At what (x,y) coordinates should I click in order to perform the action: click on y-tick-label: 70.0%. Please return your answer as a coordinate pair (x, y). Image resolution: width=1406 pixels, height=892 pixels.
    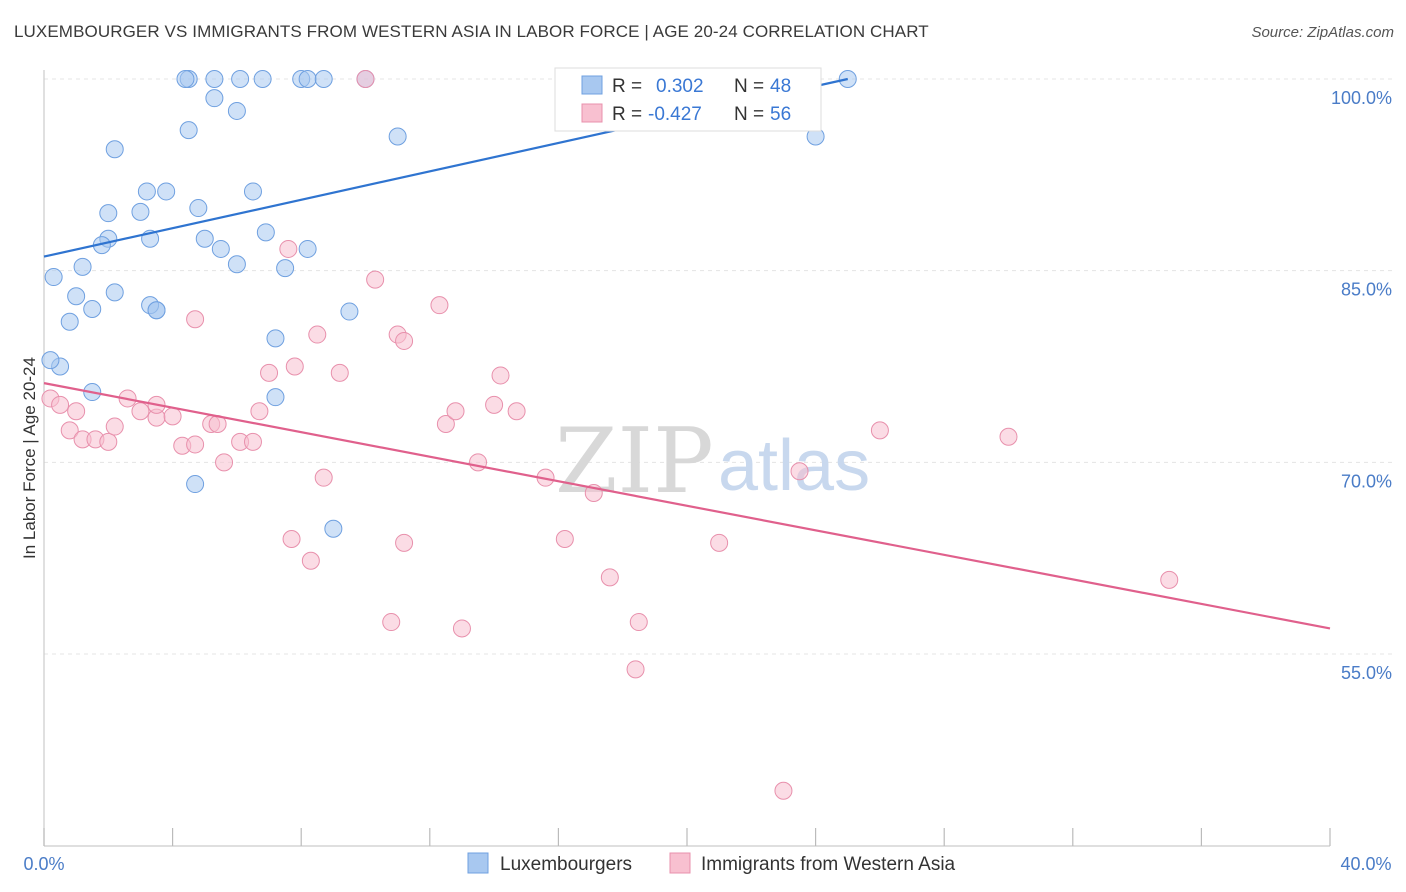
    Looking at the image, I should click on (1366, 481).